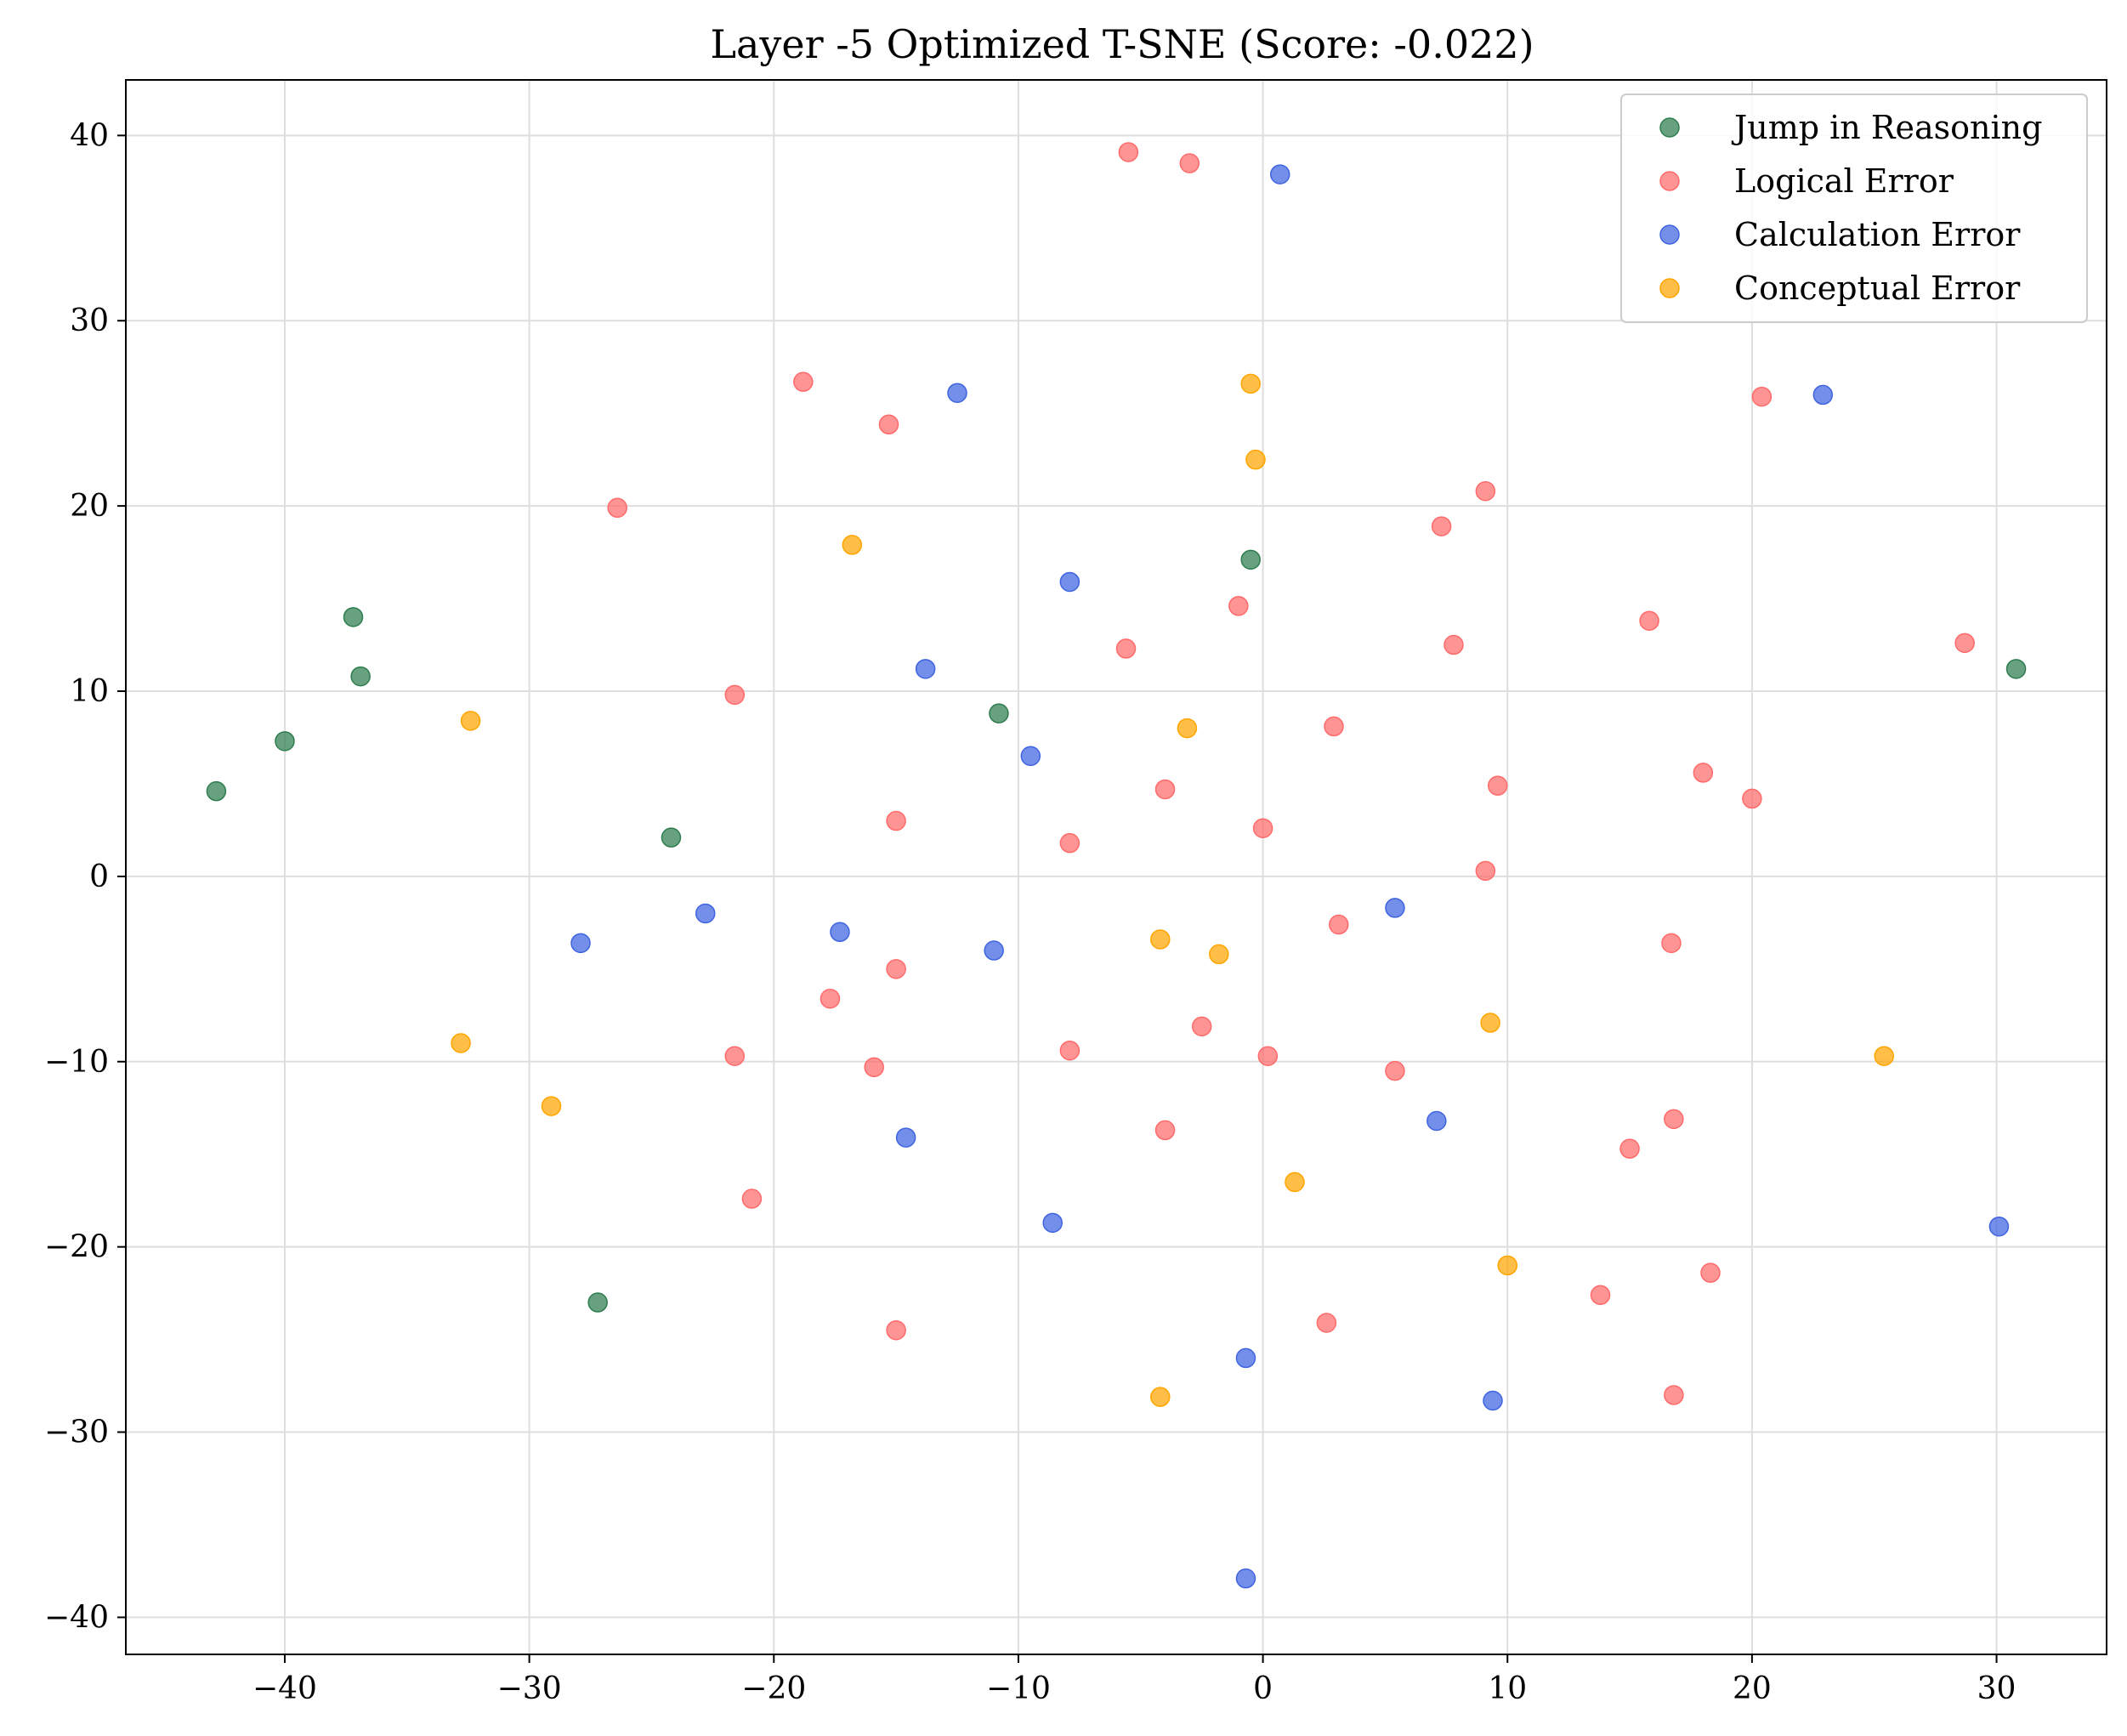 The height and width of the screenshot is (1736, 2127). What do you see at coordinates (89, 321) in the screenshot?
I see `y-tick-label: 30` at bounding box center [89, 321].